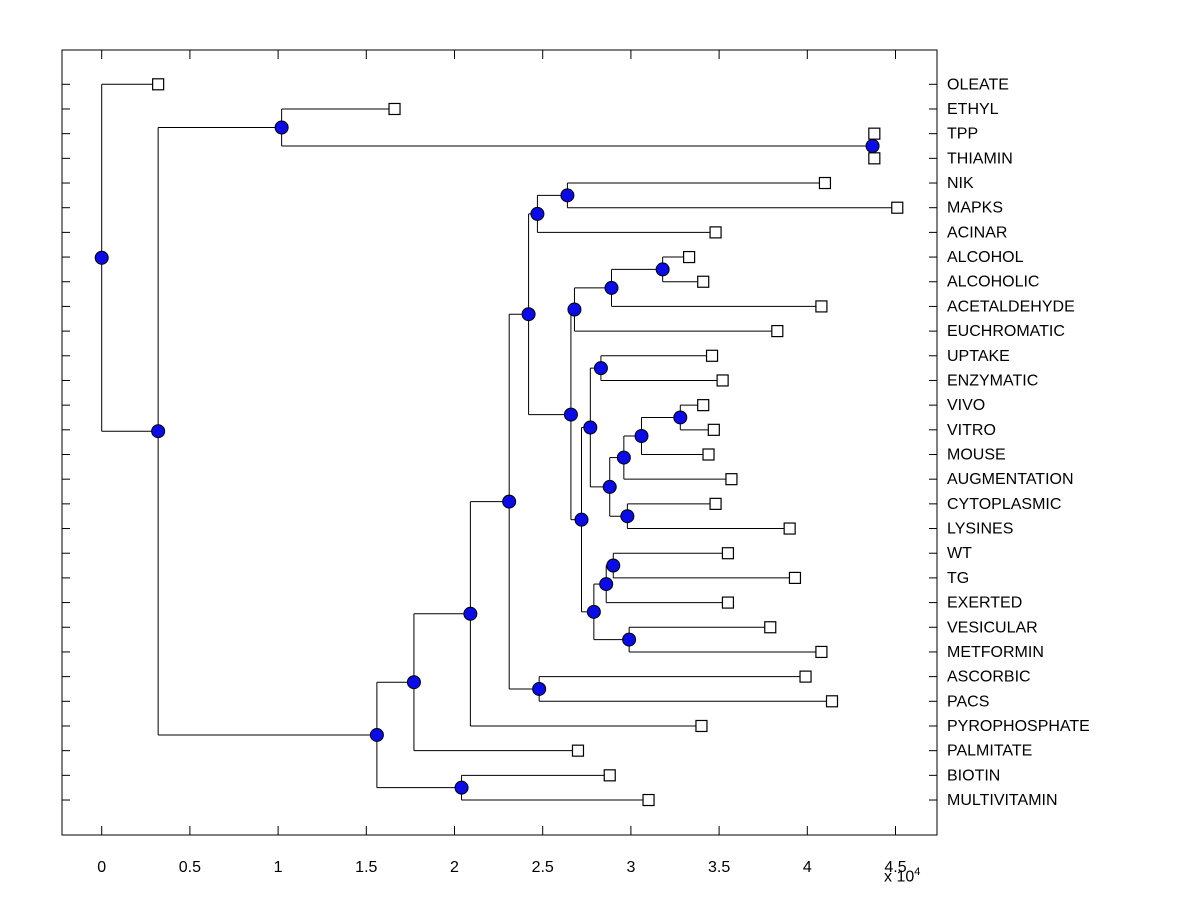  Describe the element at coordinates (975, 208) in the screenshot. I see `leaf-label-mapks: MAPKS` at that location.